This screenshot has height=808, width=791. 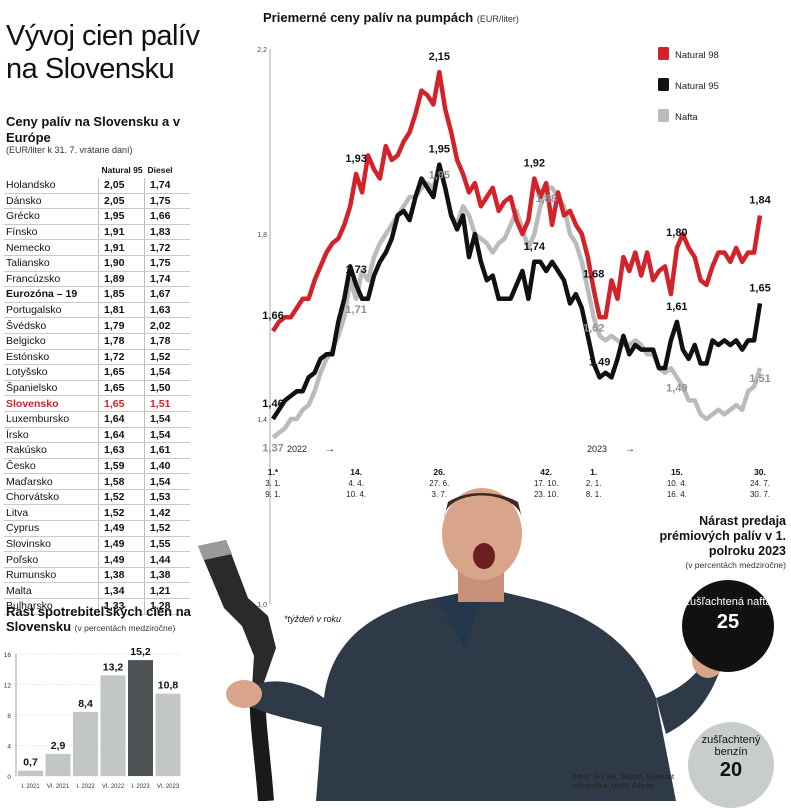 What do you see at coordinates (121, 388) in the screenshot?
I see `petrol-price-cell: 1,65` at bounding box center [121, 388].